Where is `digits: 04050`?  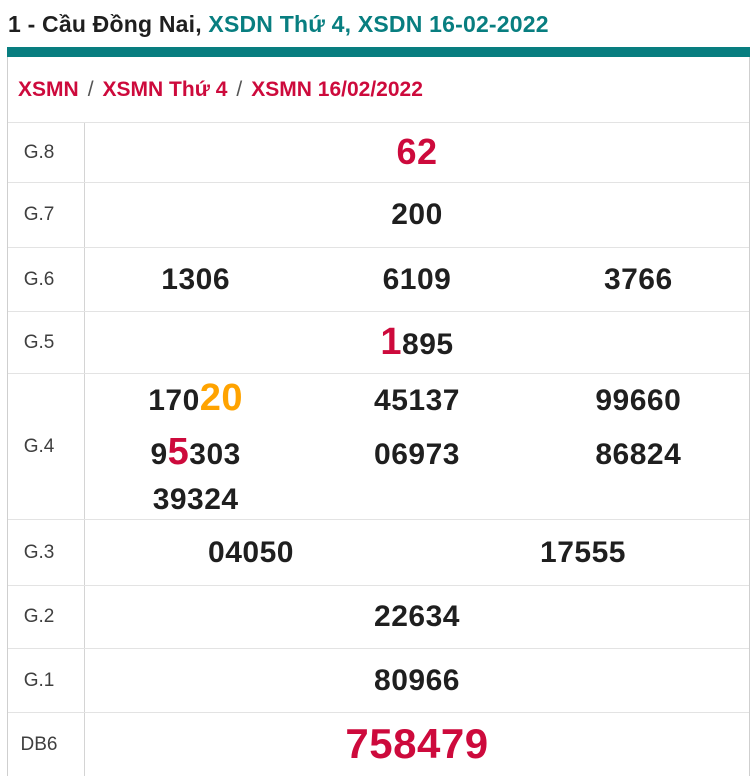 digits: 04050 is located at coordinates (251, 552).